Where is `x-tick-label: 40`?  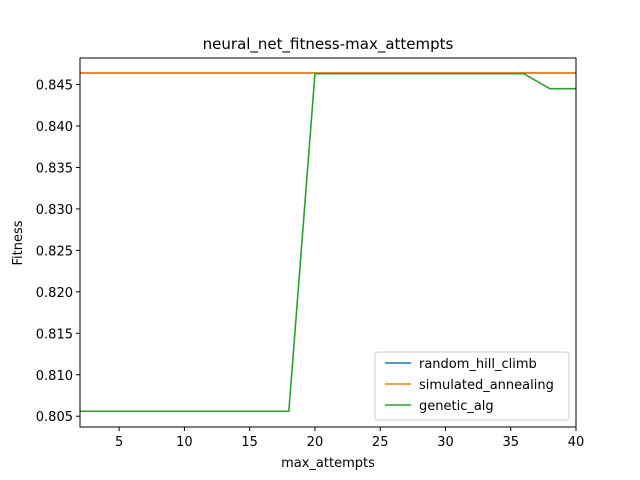
x-tick-label: 40 is located at coordinates (576, 442).